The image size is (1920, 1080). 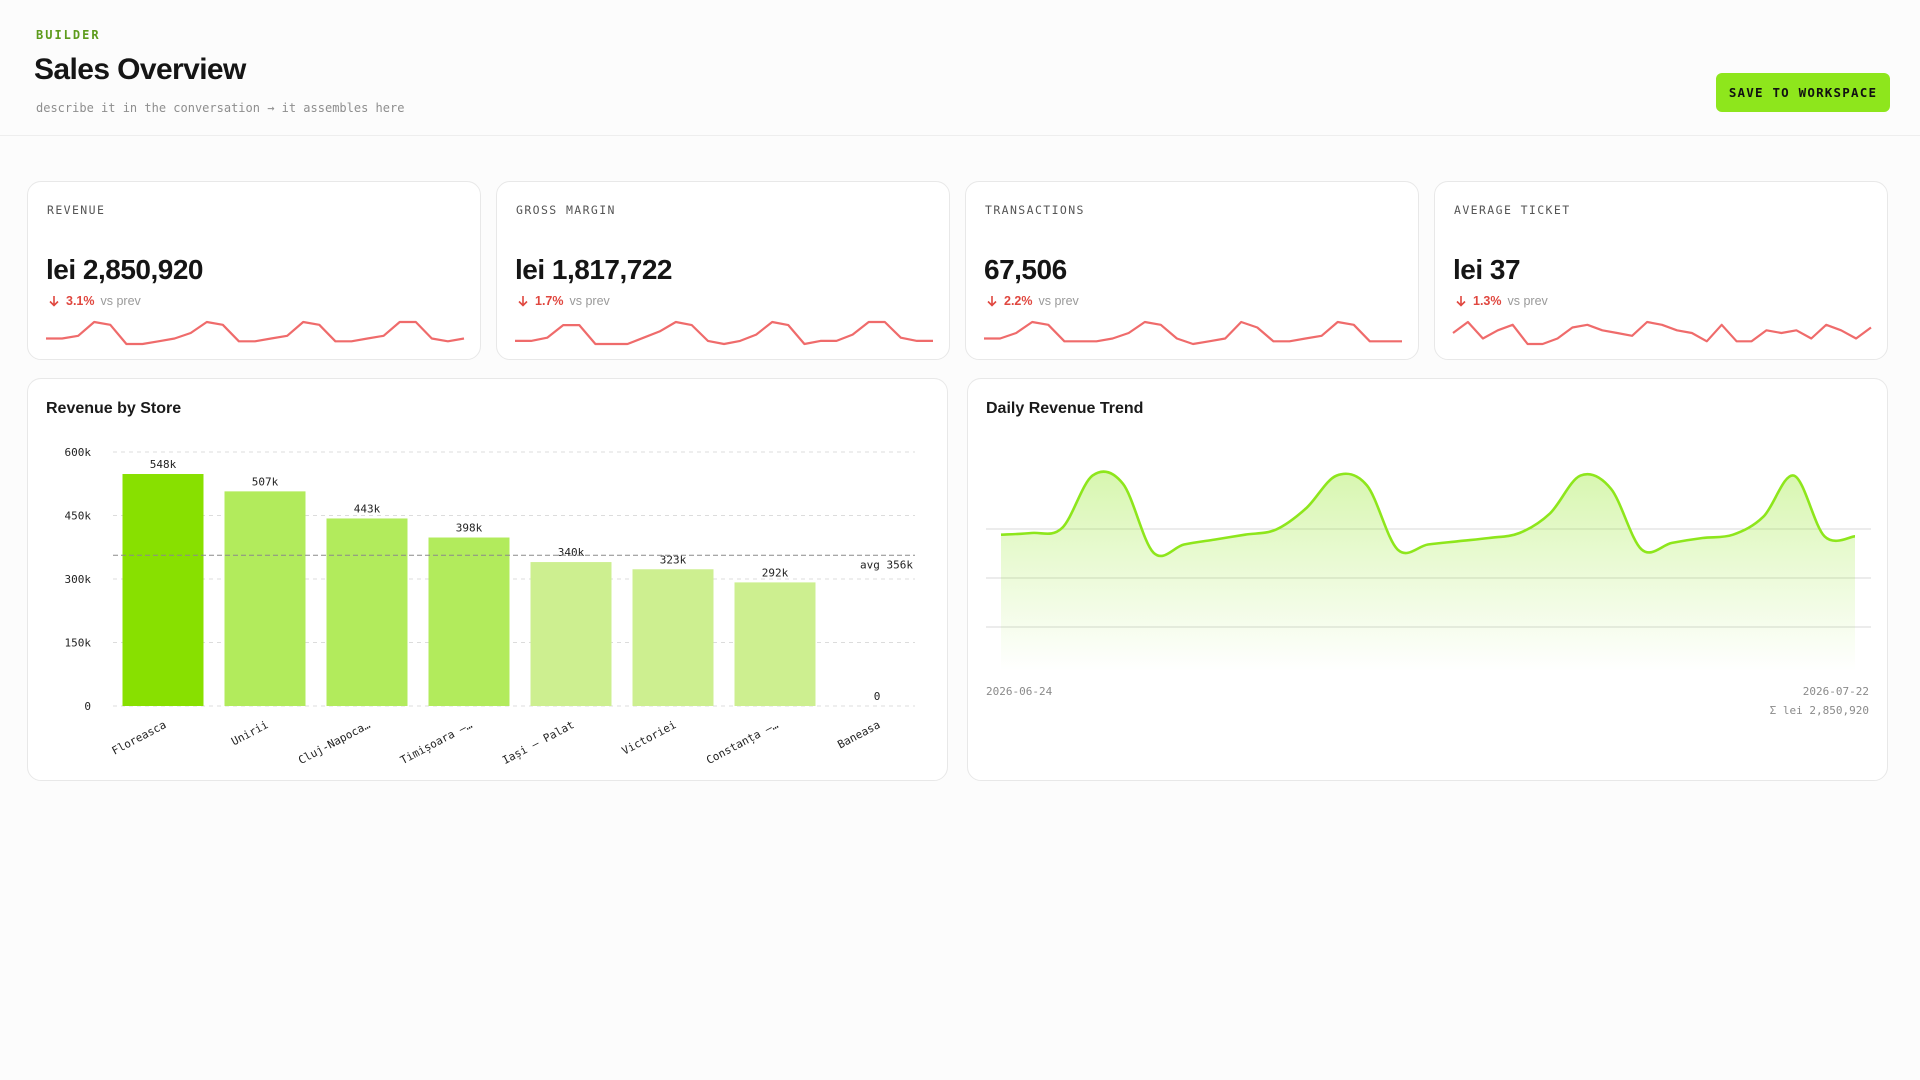 I want to click on kpi-card-transactions: TRANSACTIONS 67,506 2.2% vs prev, so click(x=1192, y=270).